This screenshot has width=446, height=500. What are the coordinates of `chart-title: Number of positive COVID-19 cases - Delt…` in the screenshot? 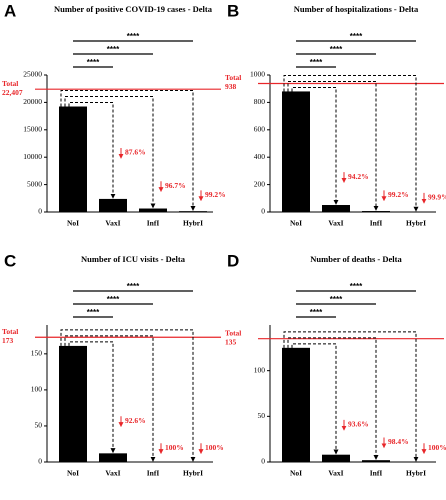 It's located at (133, 9).